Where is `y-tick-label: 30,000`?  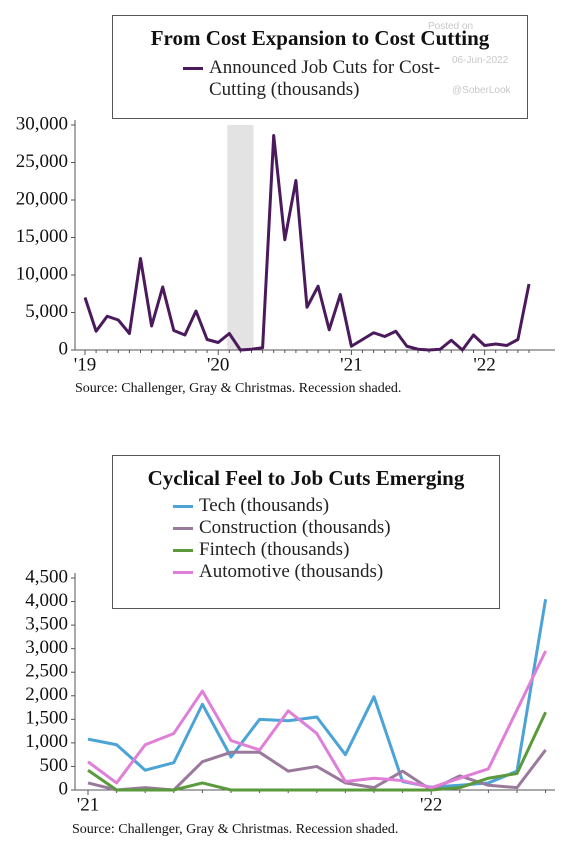 y-tick-label: 30,000 is located at coordinates (42, 123).